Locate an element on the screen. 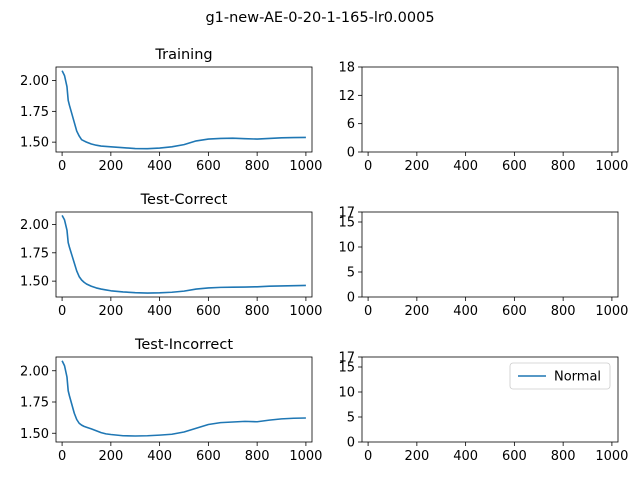 The width and height of the screenshot is (640, 480). x-tick-label-training-1: 200 is located at coordinates (110, 166).